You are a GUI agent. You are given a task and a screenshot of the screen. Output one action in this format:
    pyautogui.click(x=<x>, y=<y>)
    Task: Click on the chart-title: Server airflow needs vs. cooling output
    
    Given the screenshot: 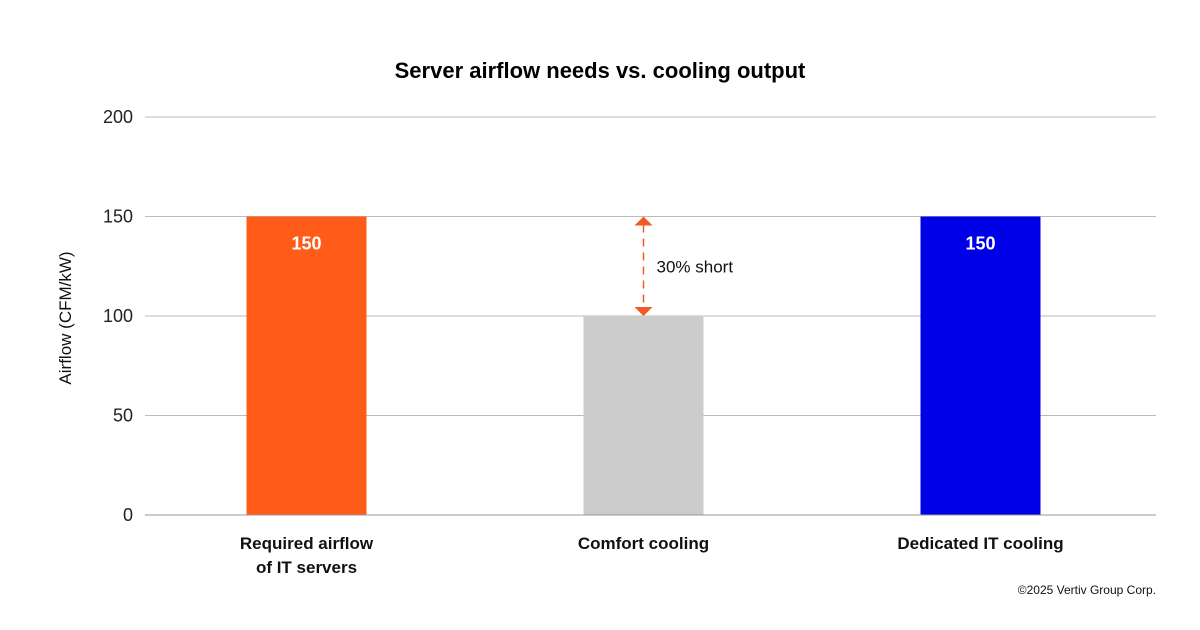 What is the action you would take?
    pyautogui.click(x=600, y=70)
    